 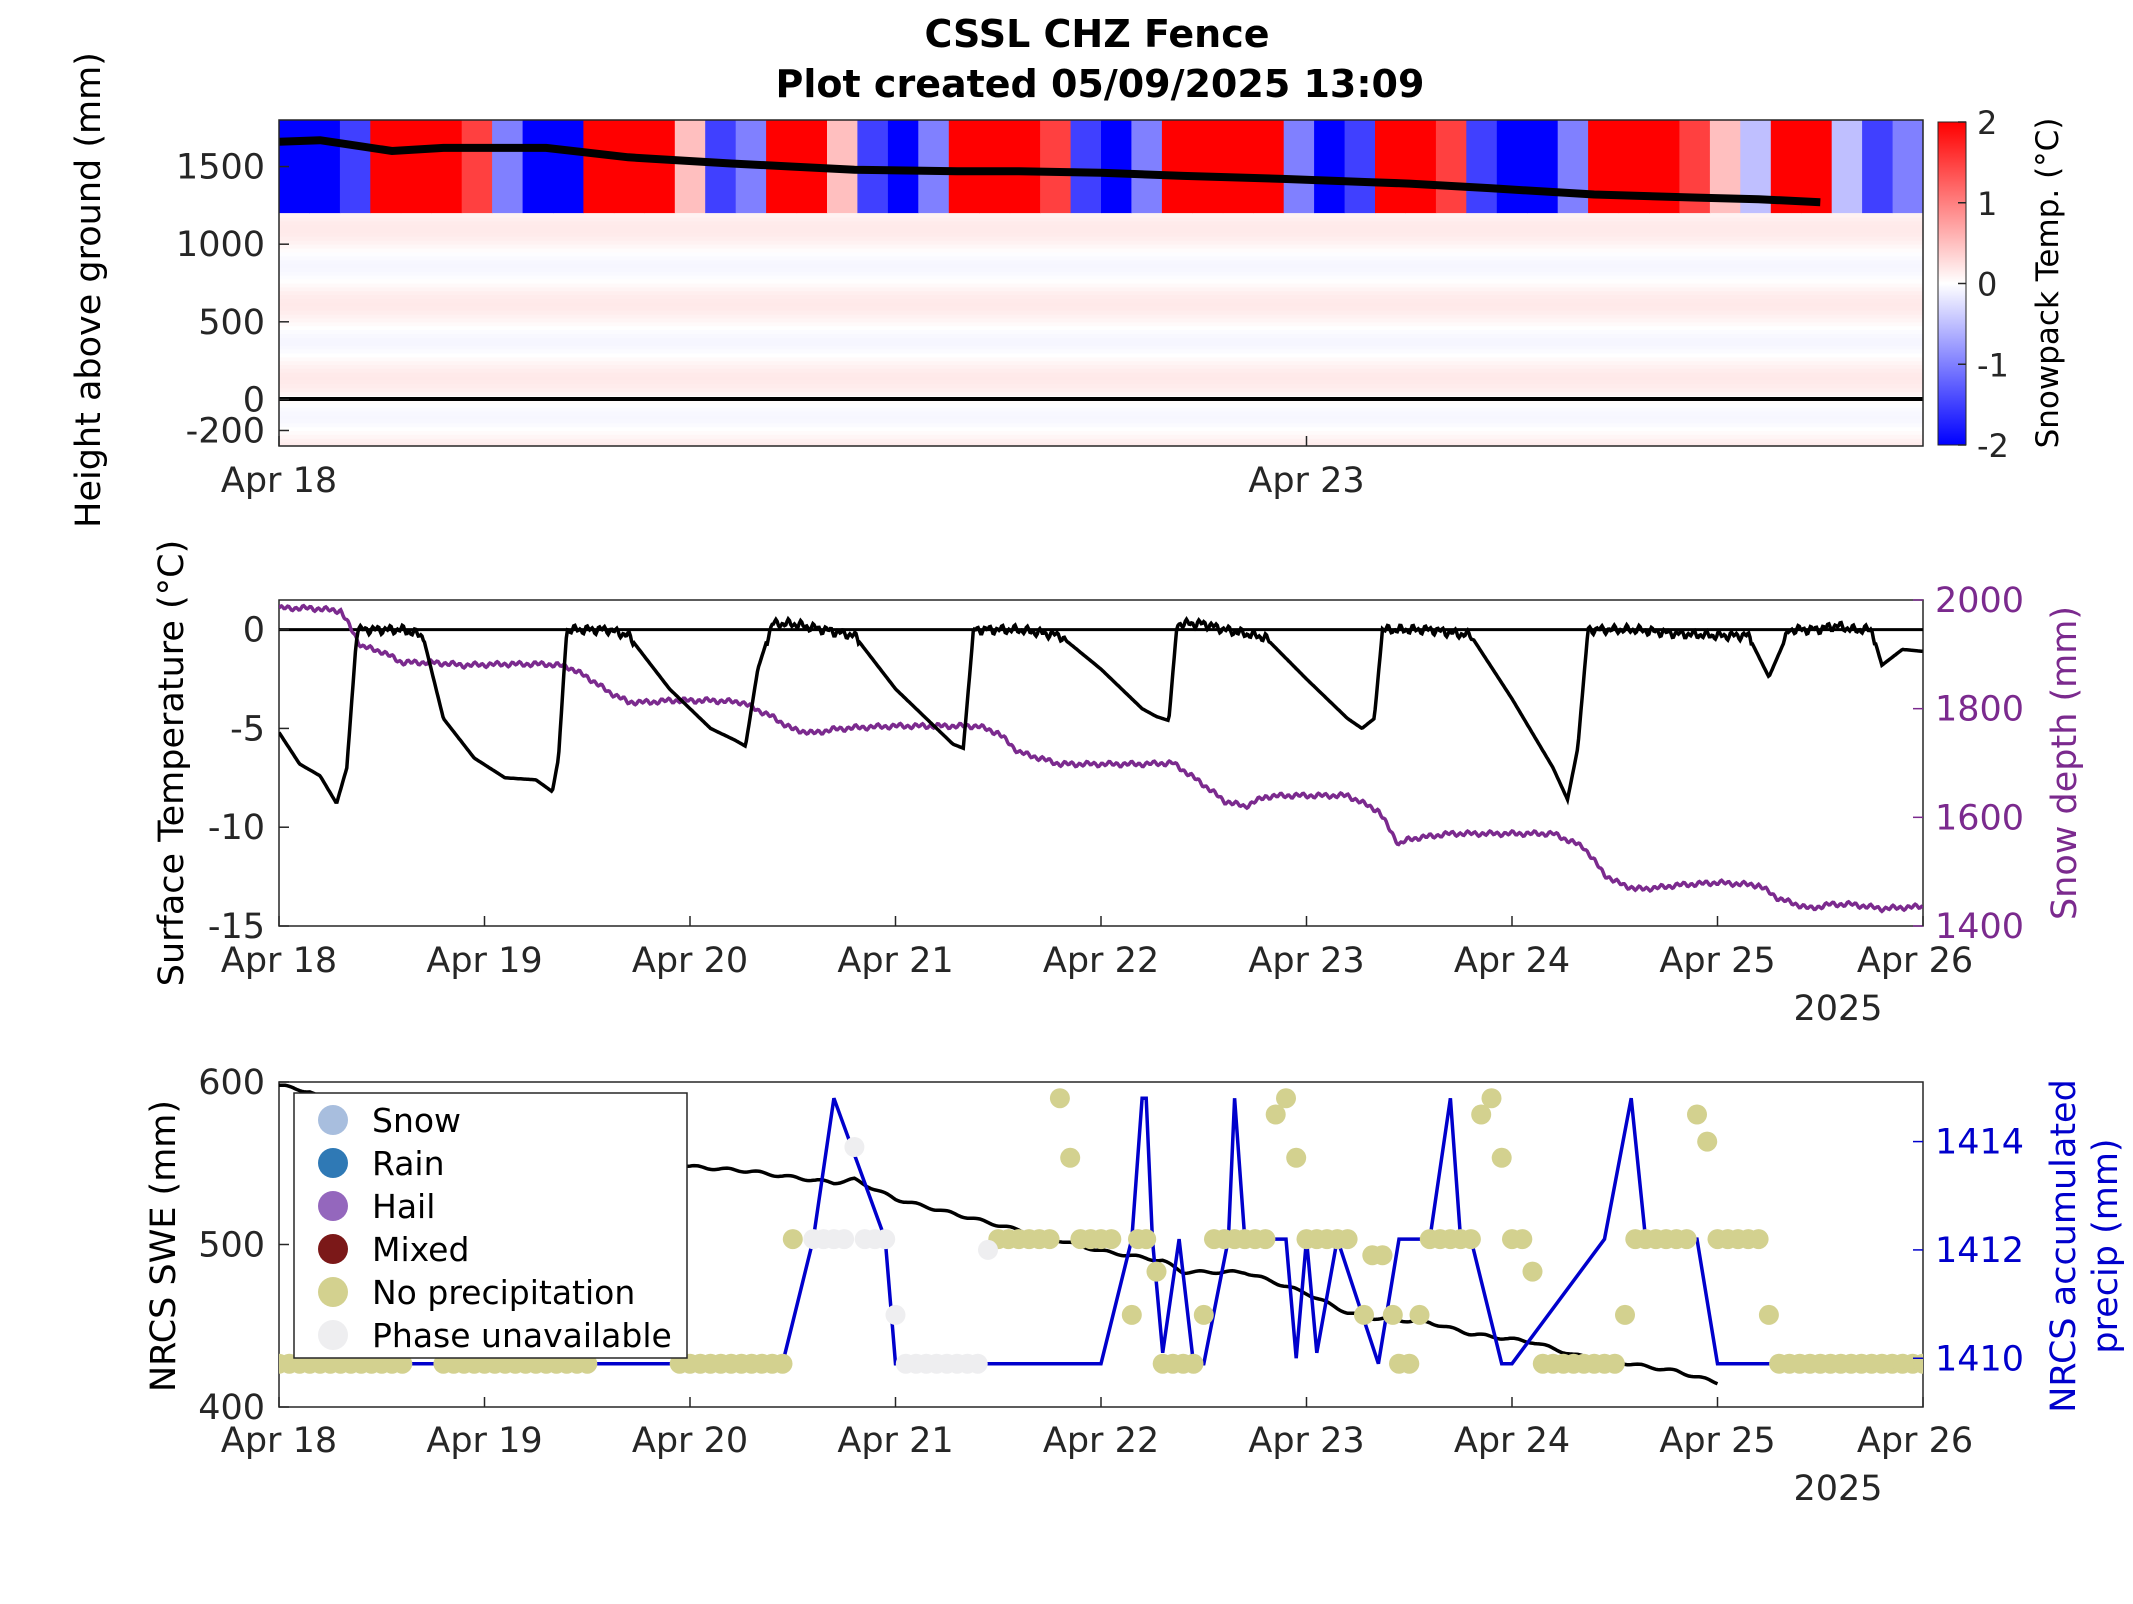 I want to click on panel2-year-label: 2025, so click(x=1837, y=1009).